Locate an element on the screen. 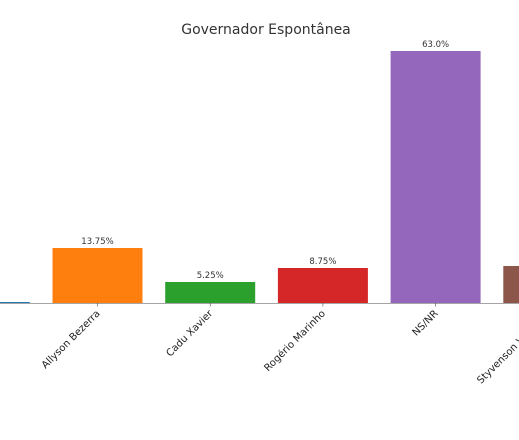 Image resolution: width=519 pixels, height=440 pixels. bar-value-label: 63.0% is located at coordinates (435, 45).